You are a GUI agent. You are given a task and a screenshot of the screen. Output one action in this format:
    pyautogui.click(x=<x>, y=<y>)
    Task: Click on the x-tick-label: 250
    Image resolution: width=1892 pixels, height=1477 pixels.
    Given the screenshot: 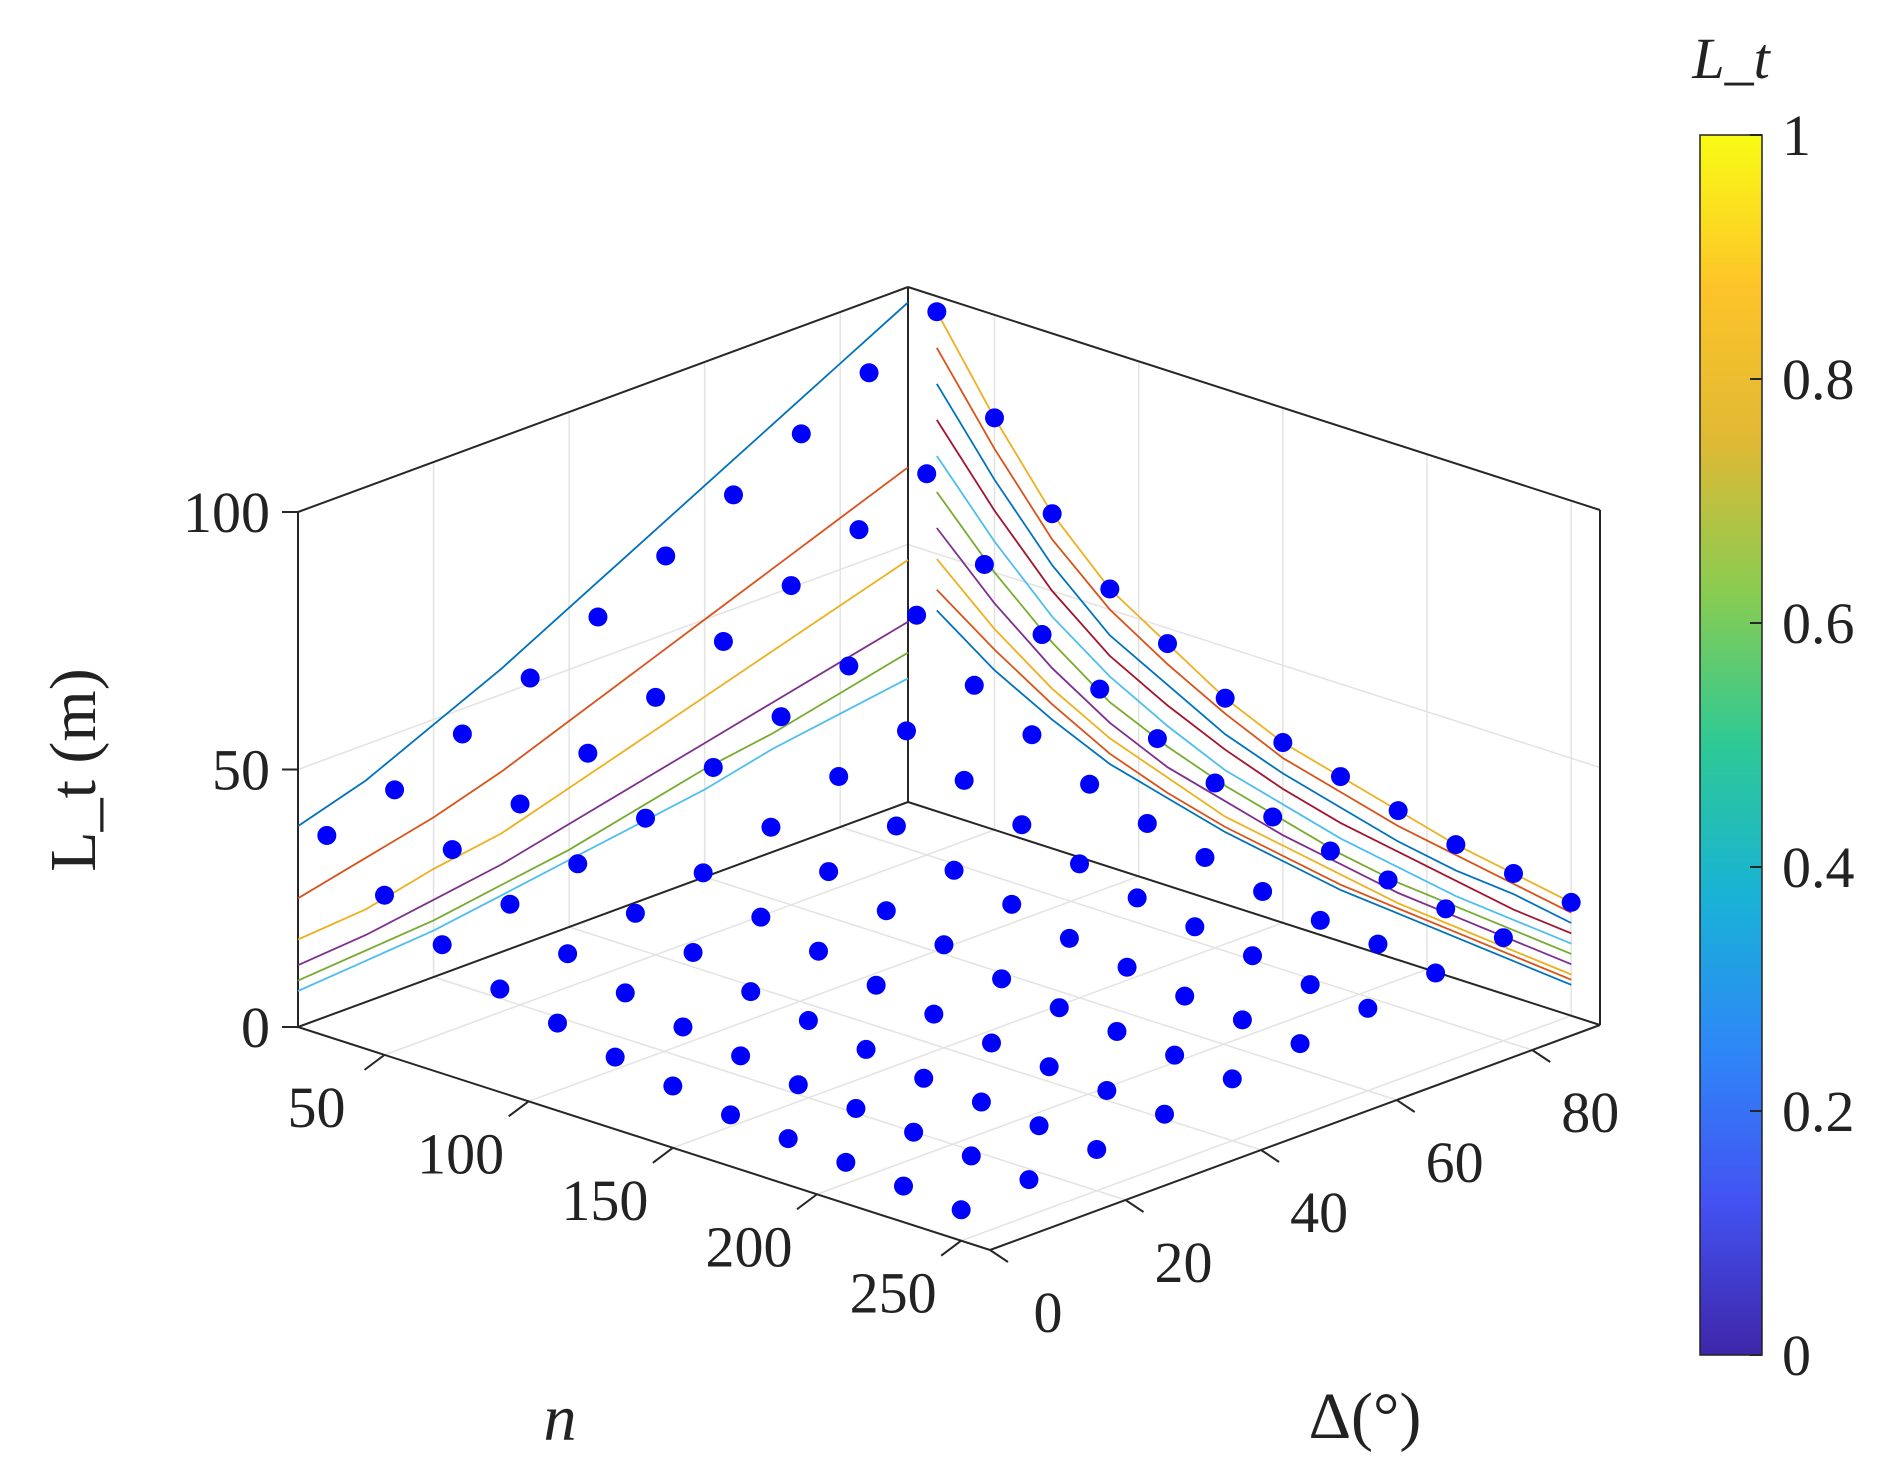 What is the action you would take?
    pyautogui.click(x=893, y=1293)
    